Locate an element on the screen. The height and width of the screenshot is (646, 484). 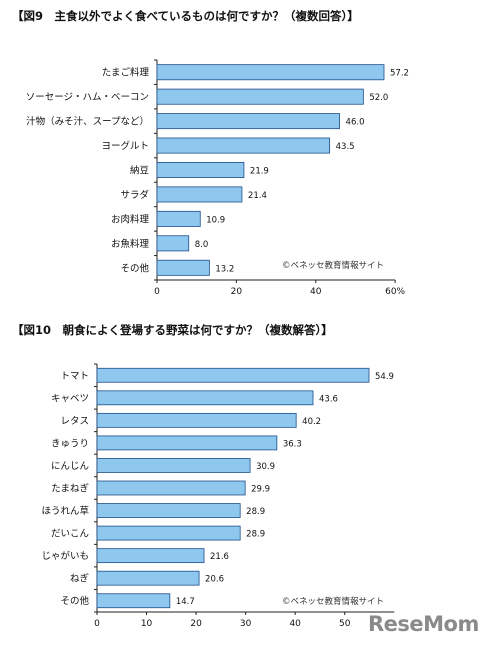
value-label: 13.2 is located at coordinates (224, 269).